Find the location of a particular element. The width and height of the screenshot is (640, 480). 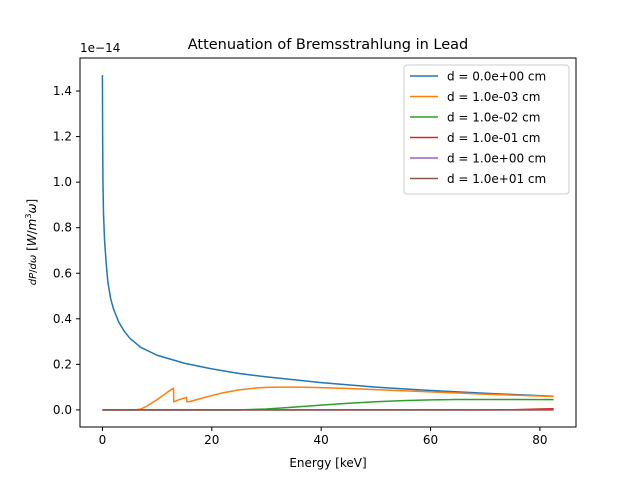

y-axis-ticks: 0.0 0.2 0.4 0.6 0.8 1.0 1.2 1.4 is located at coordinates (66, 250).